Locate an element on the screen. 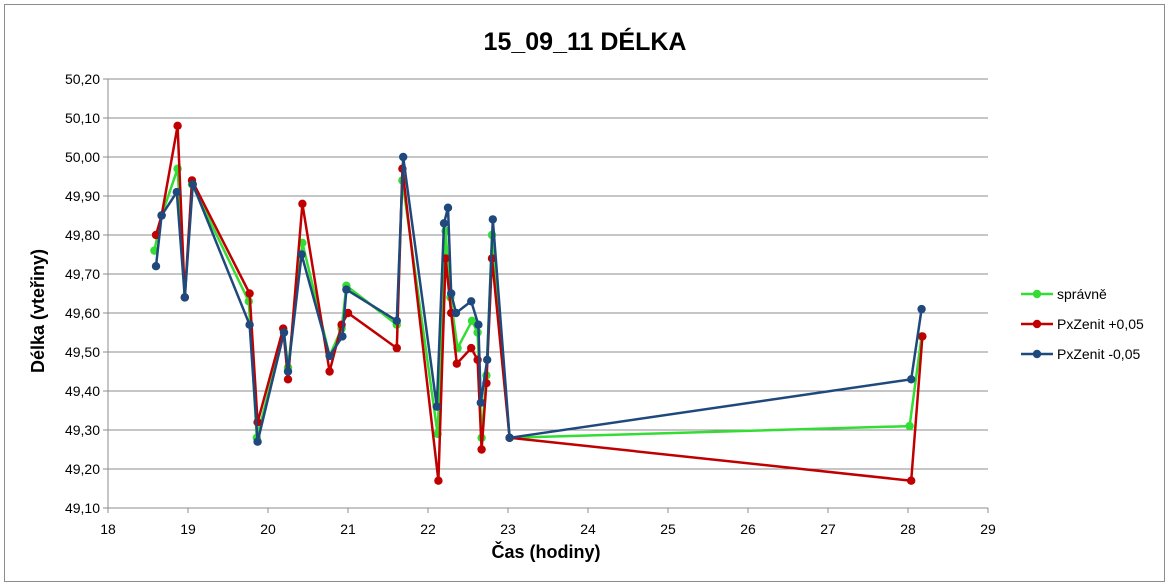 This screenshot has width=1169, height=586. y-tick-label: 49,30 is located at coordinates (82, 430).